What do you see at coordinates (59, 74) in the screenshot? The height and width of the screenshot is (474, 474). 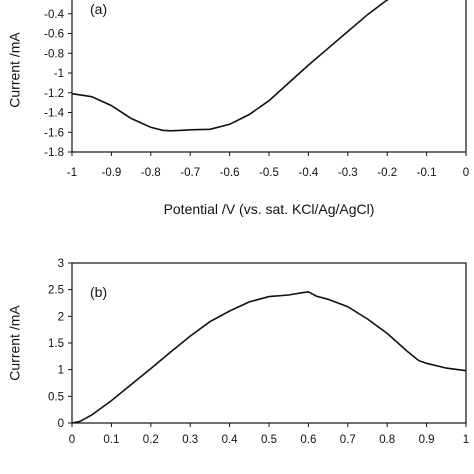 I see `y-tick-label: -1` at bounding box center [59, 74].